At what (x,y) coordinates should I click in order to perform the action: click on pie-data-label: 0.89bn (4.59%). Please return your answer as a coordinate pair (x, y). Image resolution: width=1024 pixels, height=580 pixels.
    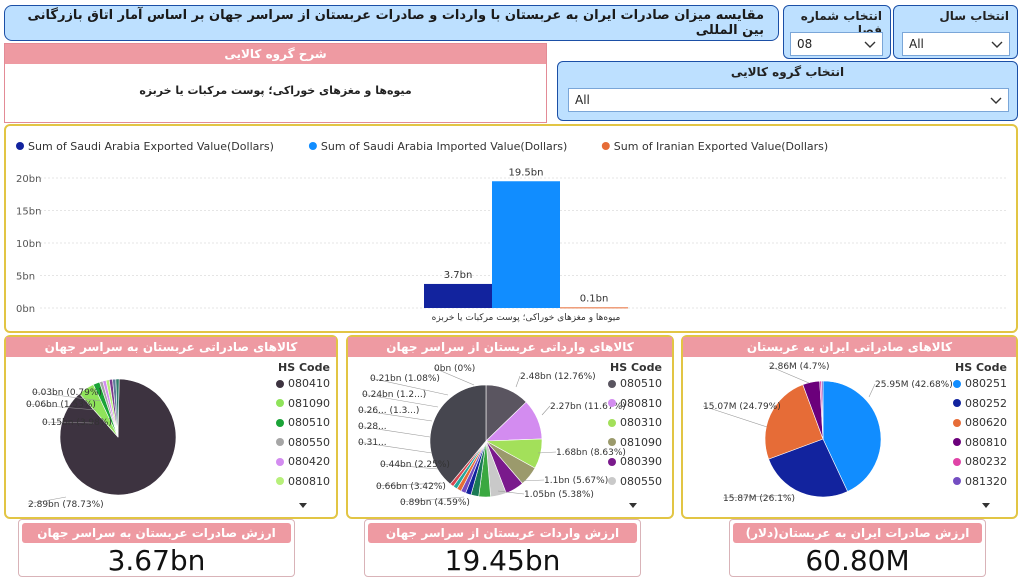
    Looking at the image, I should click on (435, 503).